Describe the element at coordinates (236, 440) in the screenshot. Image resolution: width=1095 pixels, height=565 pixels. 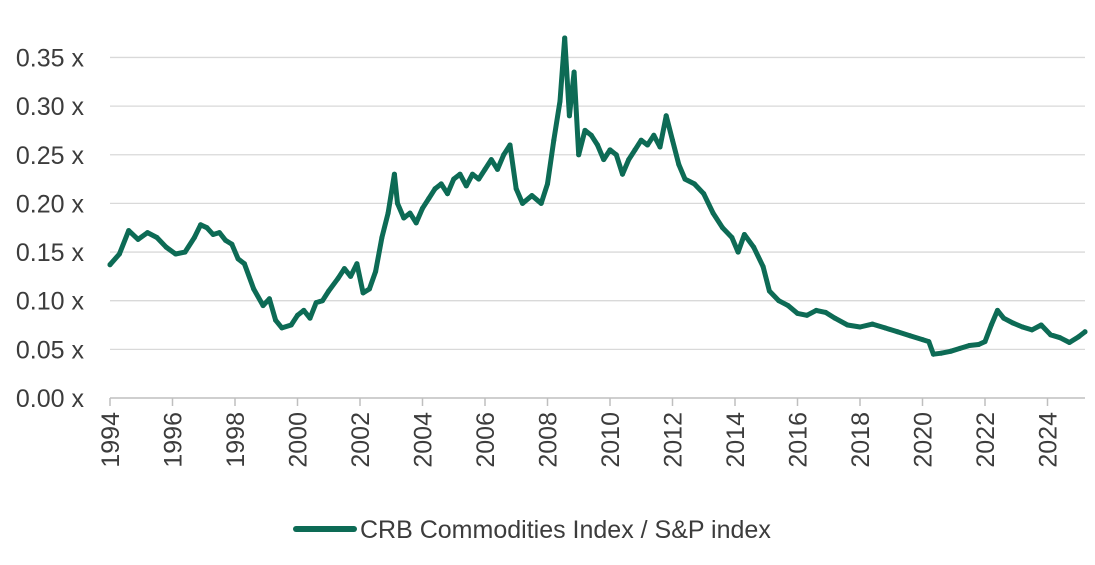
I see `x-tick-label: 1998` at that location.